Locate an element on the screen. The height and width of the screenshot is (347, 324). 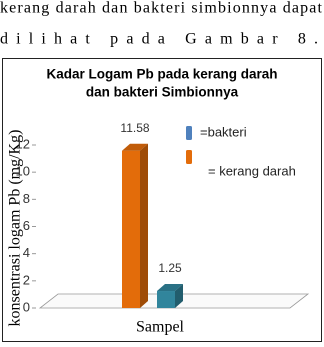
y-tick-label: 4 is located at coordinates (26, 252).